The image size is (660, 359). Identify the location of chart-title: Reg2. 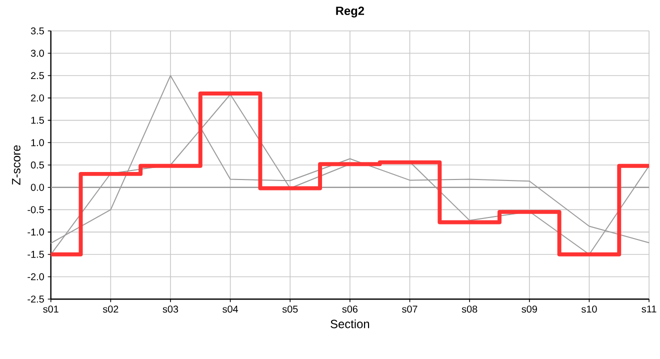
(350, 12).